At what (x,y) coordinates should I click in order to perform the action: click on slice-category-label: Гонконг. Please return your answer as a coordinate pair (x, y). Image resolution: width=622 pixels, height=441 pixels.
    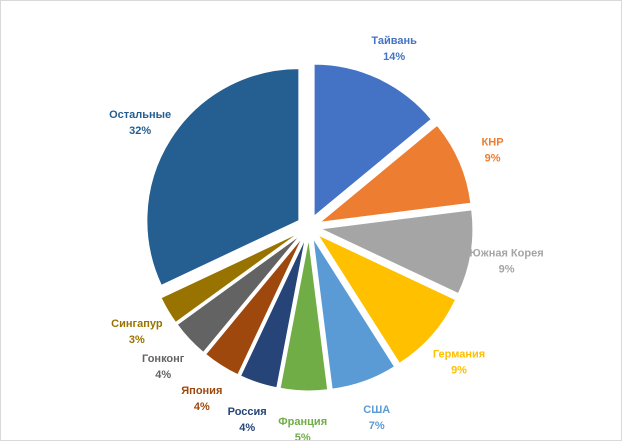
    Looking at the image, I should click on (163, 359).